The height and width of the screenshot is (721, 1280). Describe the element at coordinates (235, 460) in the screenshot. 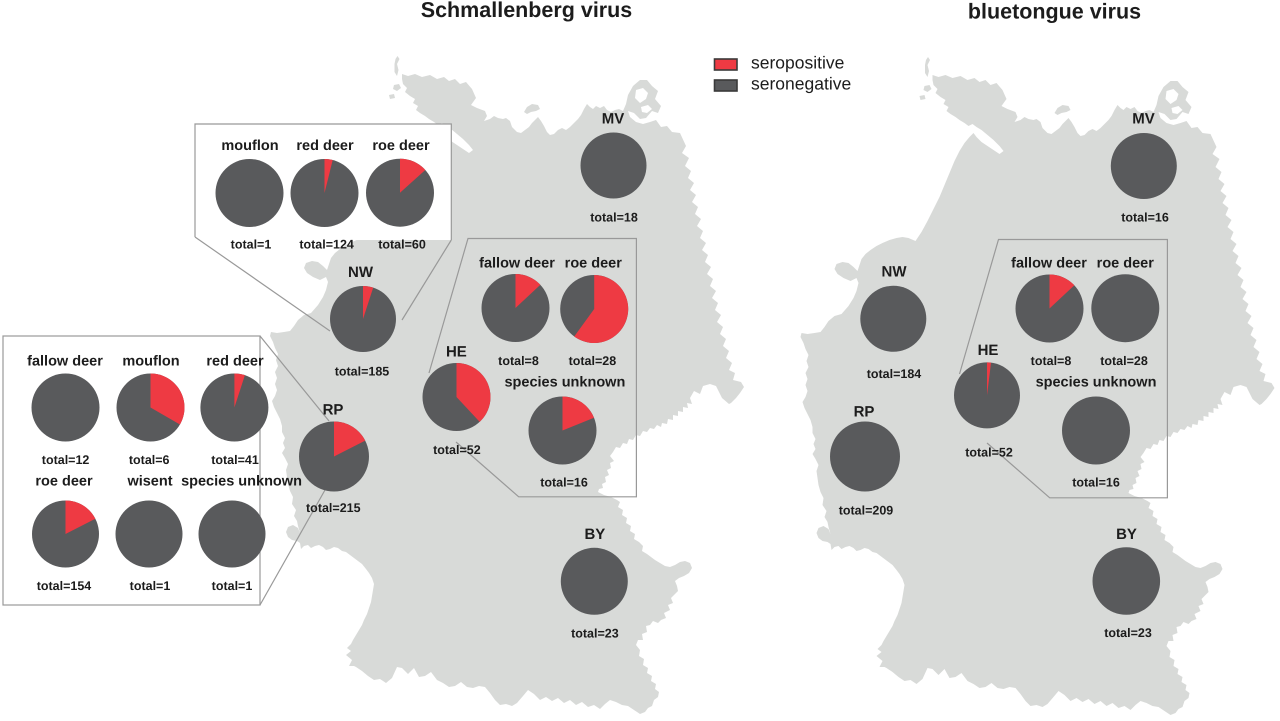

I see `svg-text: total=41` at that location.